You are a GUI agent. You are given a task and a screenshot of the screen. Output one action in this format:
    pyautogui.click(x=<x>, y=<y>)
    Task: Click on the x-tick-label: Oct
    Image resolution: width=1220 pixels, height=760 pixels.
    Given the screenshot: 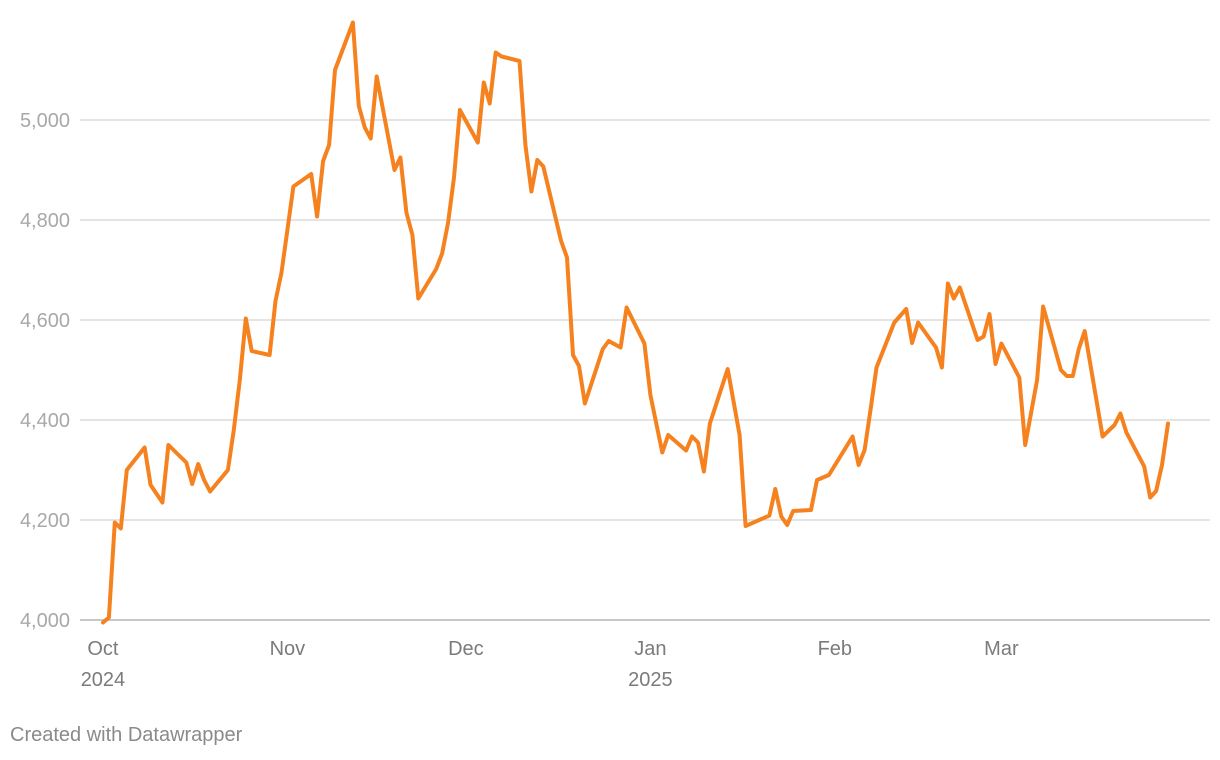 What is the action you would take?
    pyautogui.click(x=103, y=649)
    